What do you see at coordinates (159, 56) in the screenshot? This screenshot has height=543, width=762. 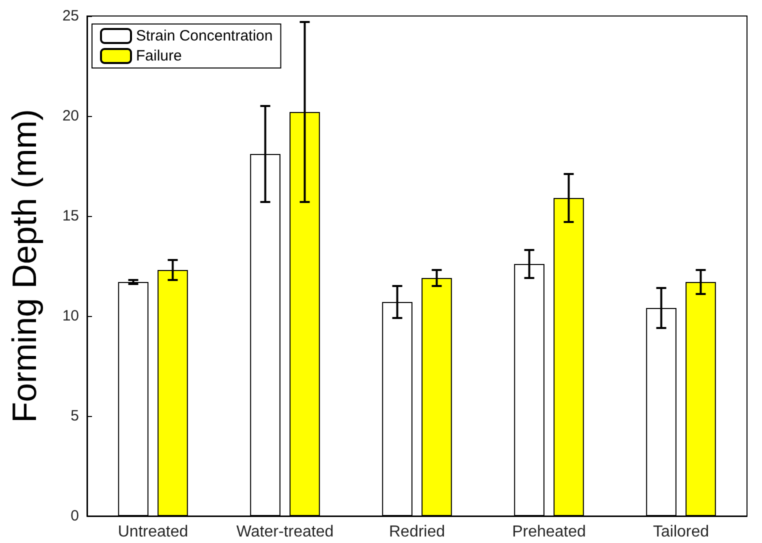 I see `legend-label: Failure` at bounding box center [159, 56].